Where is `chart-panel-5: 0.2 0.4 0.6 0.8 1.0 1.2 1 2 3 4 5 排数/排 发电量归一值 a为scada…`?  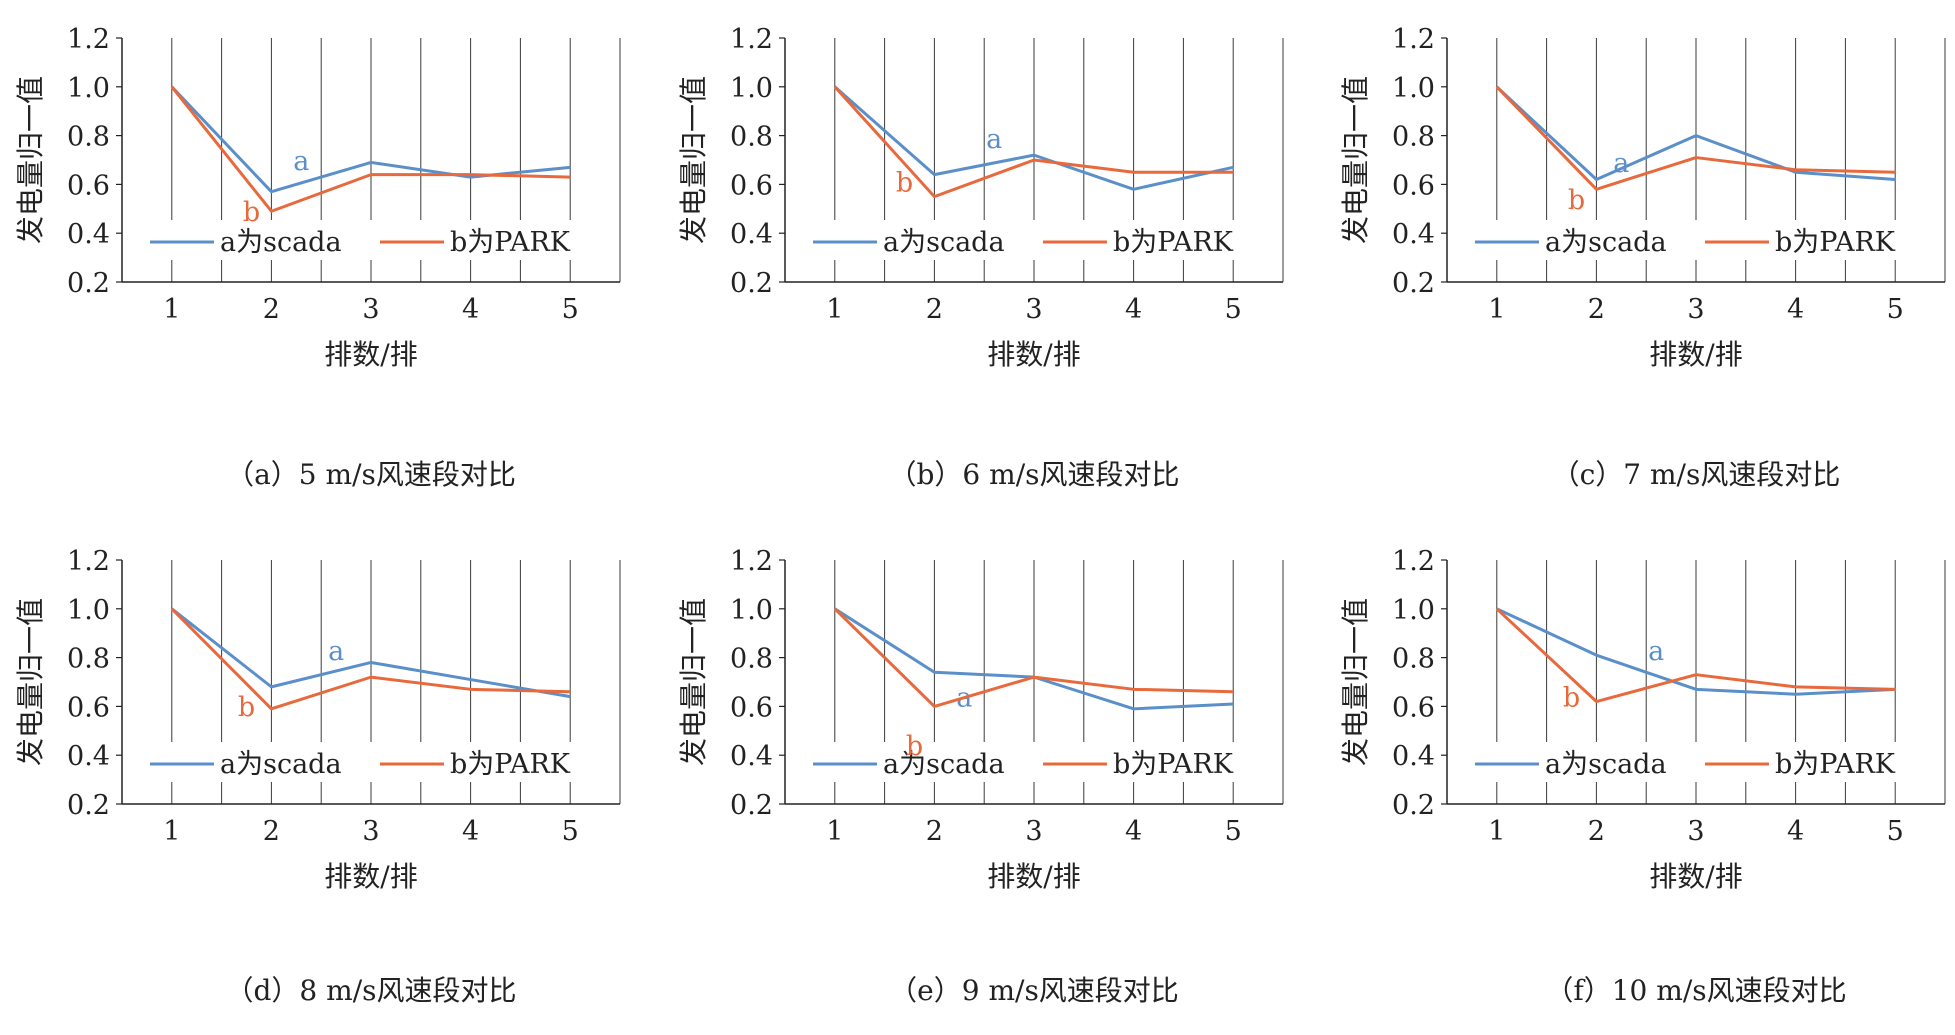 chart-panel-5: 0.2 0.4 0.6 0.8 1.0 1.2 1 2 3 4 5 排数/排 发电量归一值 a为scada… is located at coordinates (980, 776).